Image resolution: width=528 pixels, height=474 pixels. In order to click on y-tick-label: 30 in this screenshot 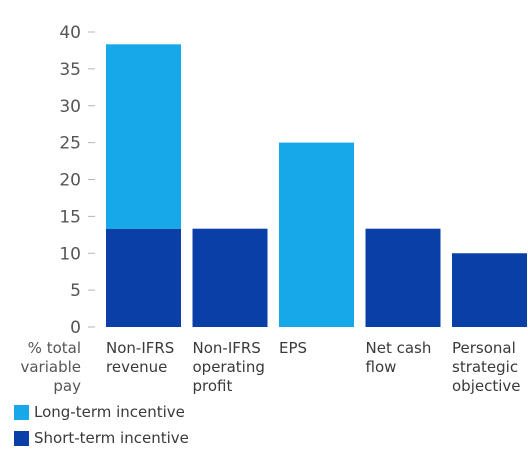, I will do `click(70, 107)`.